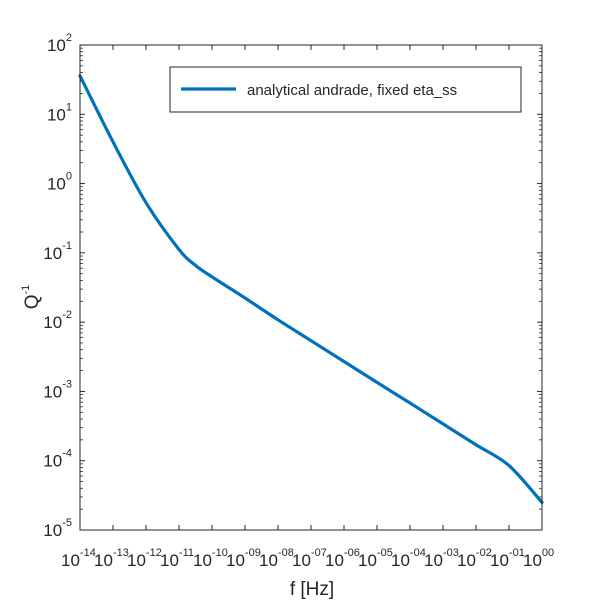  Describe the element at coordinates (220, 553) in the screenshot. I see `x-tick-exponent: -10` at that location.